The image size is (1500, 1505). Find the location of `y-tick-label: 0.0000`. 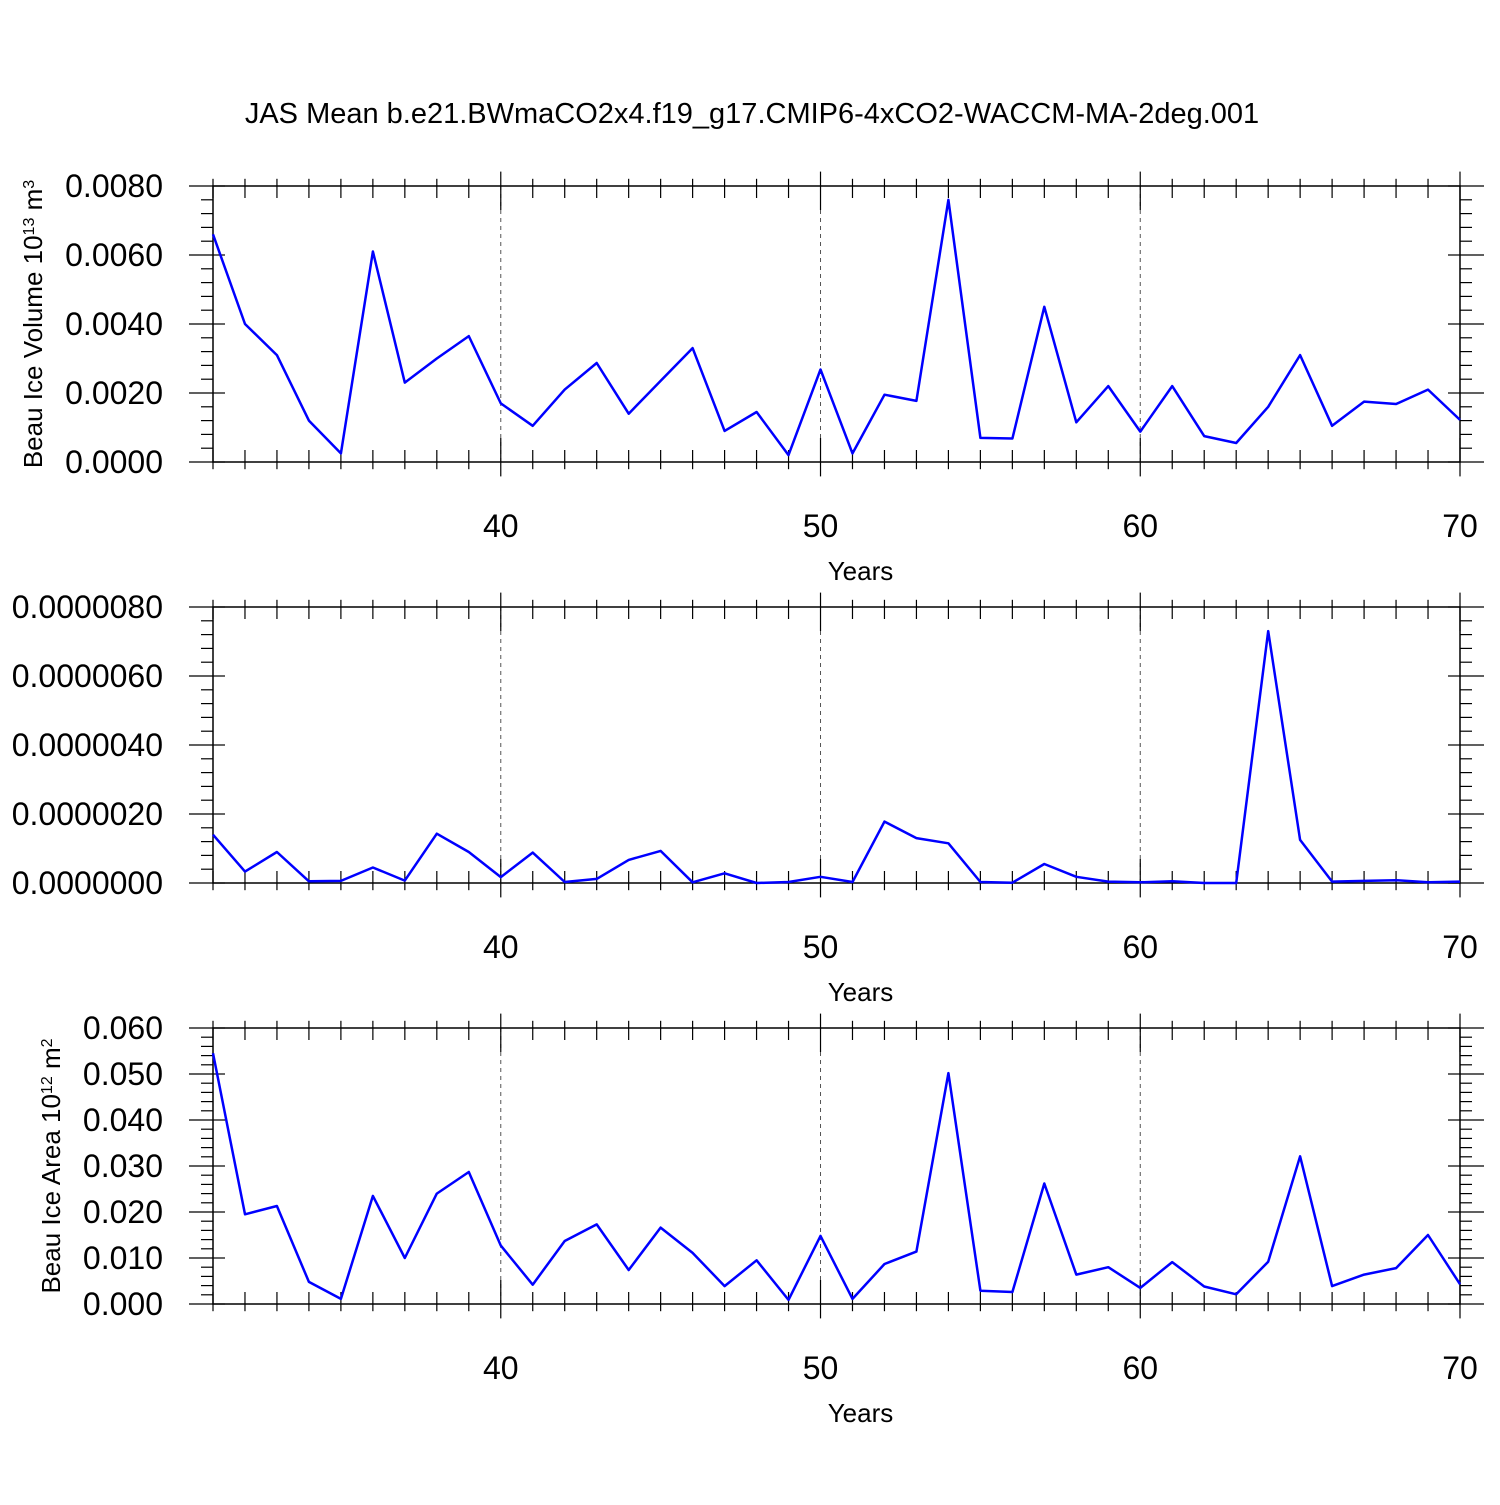

y-tick-label: 0.0000 is located at coordinates (114, 462).